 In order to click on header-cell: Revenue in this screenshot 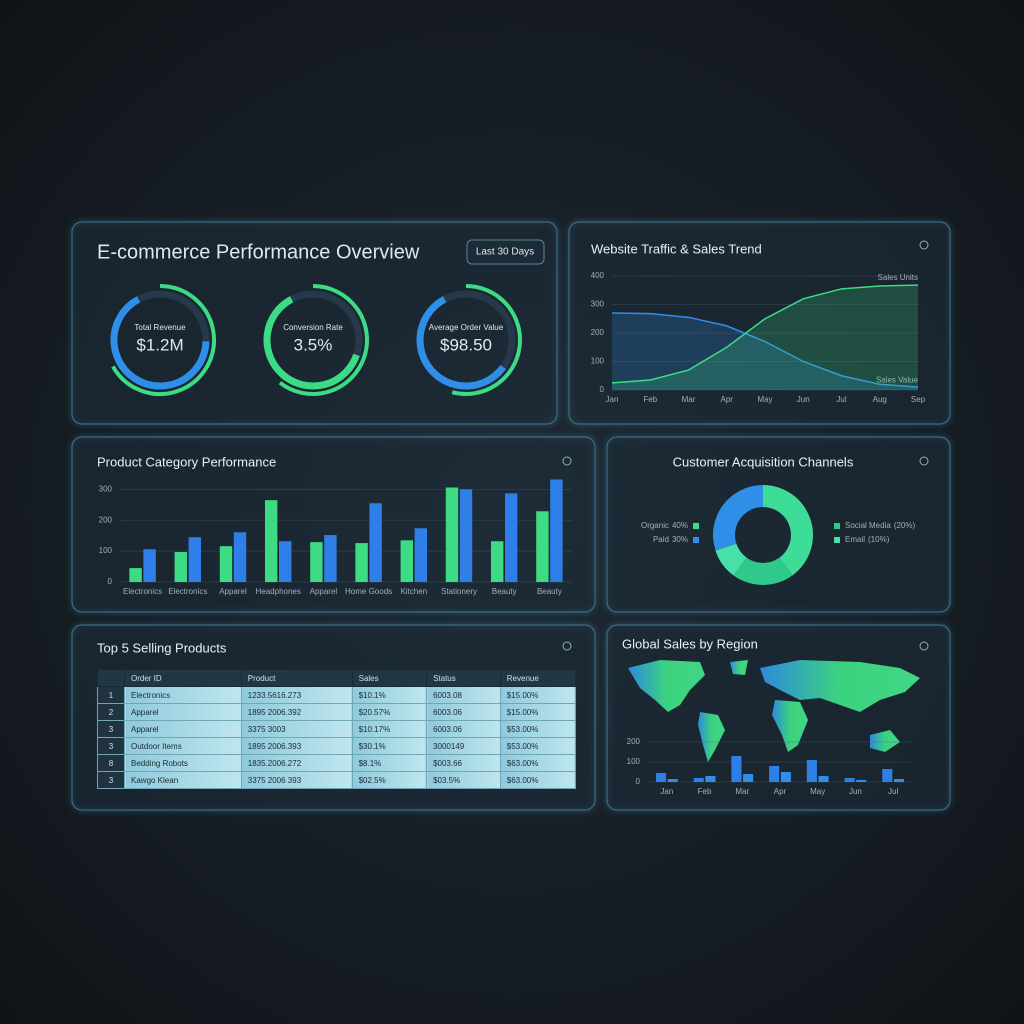, I will do `click(538, 678)`.